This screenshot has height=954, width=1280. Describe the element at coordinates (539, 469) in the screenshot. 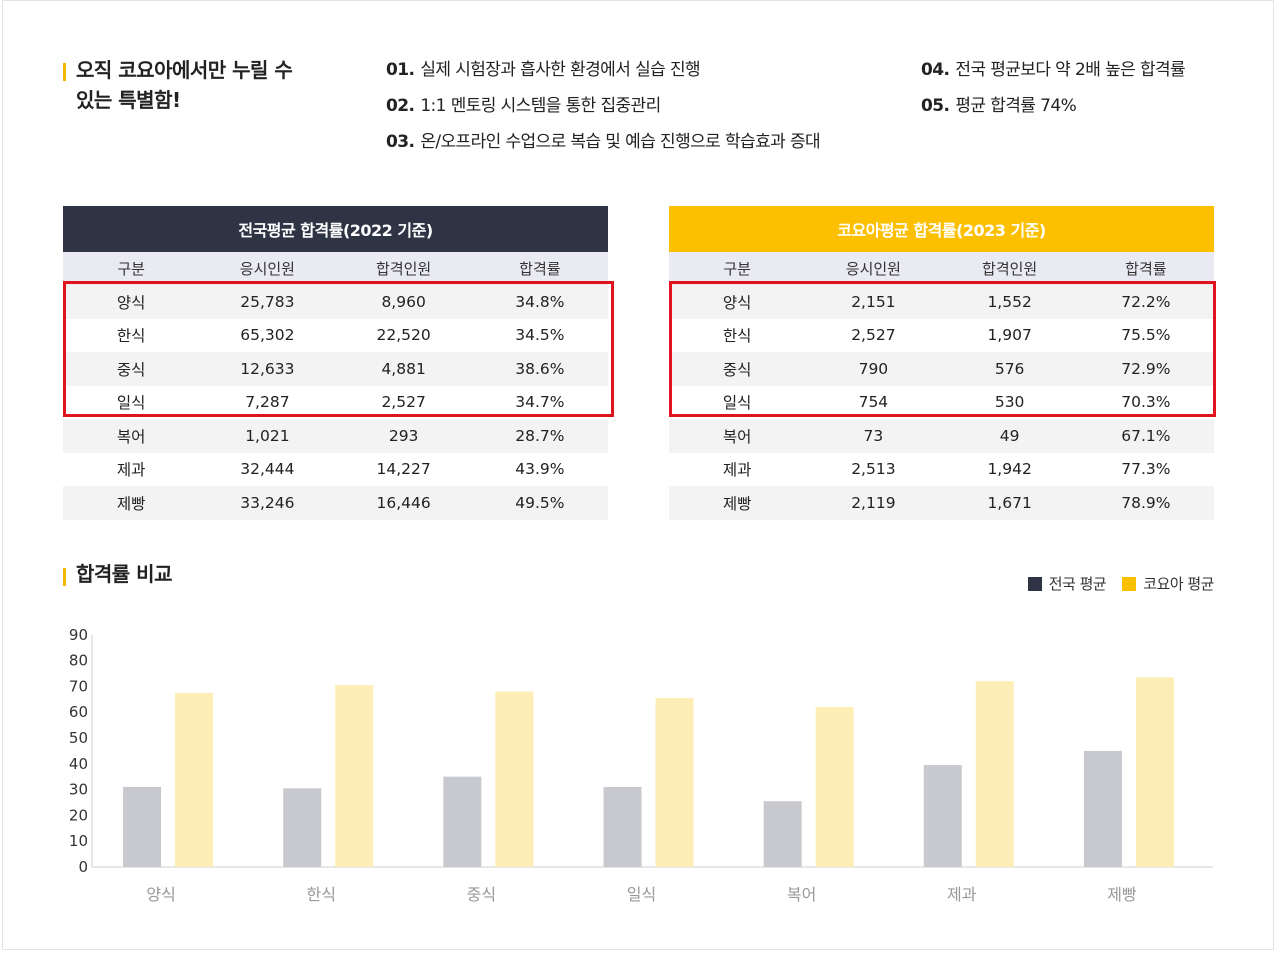

I see `table-cell: 43.9%` at that location.